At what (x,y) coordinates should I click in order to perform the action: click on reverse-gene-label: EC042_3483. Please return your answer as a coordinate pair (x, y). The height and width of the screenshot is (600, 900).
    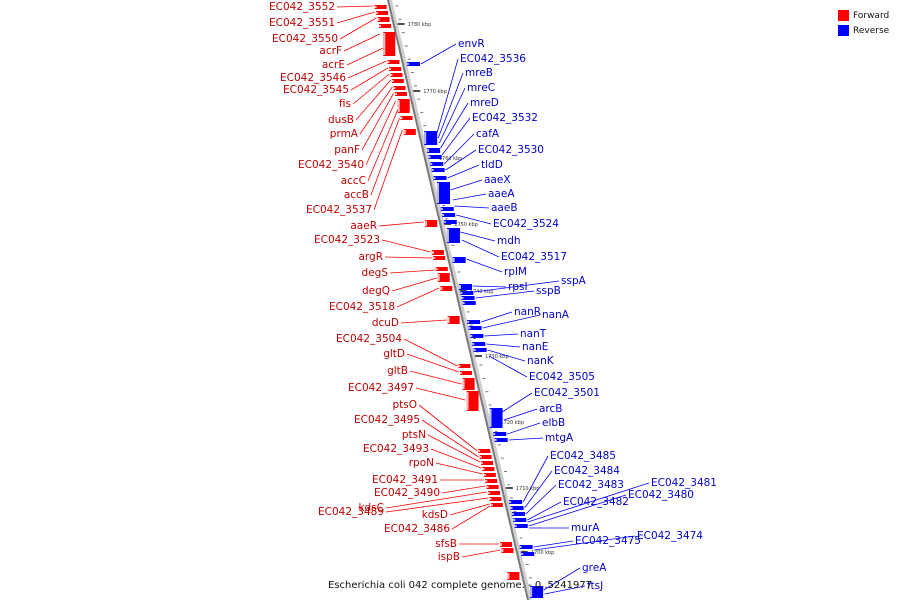
    Looking at the image, I should click on (591, 485).